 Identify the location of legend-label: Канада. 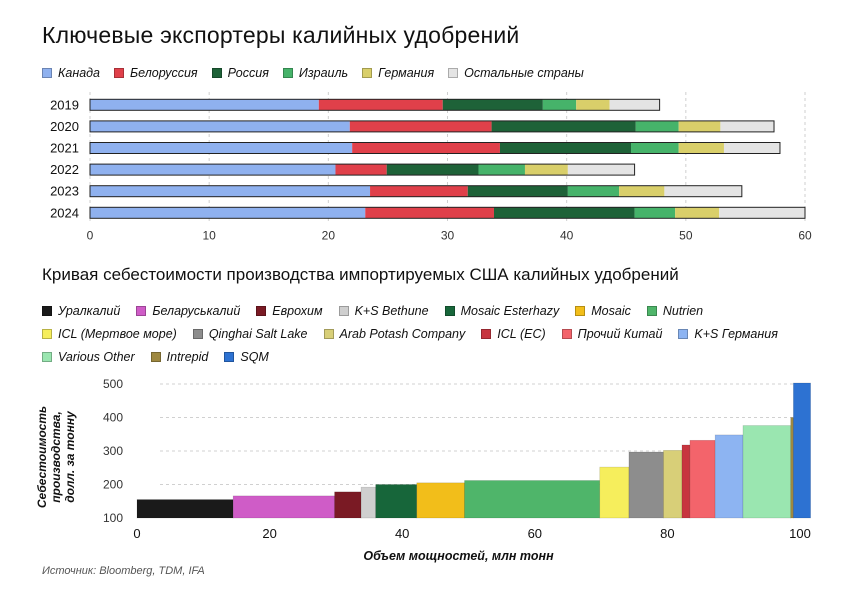
(79, 73).